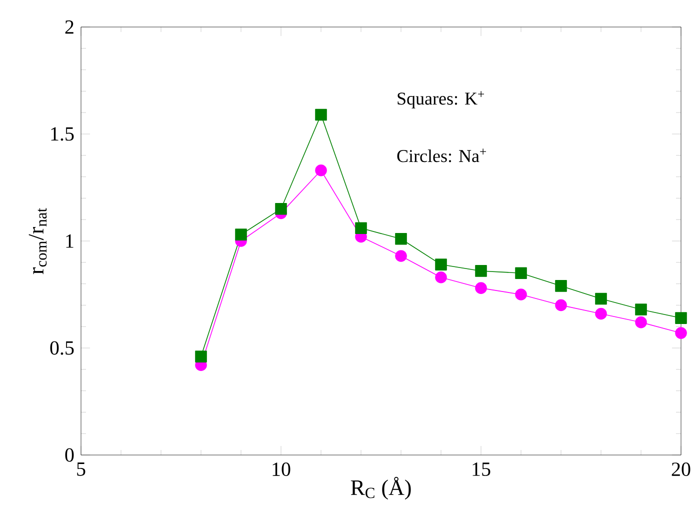 This screenshot has height=523, width=697. Describe the element at coordinates (62, 134) in the screenshot. I see `y-tick-label: 1.5` at that location.